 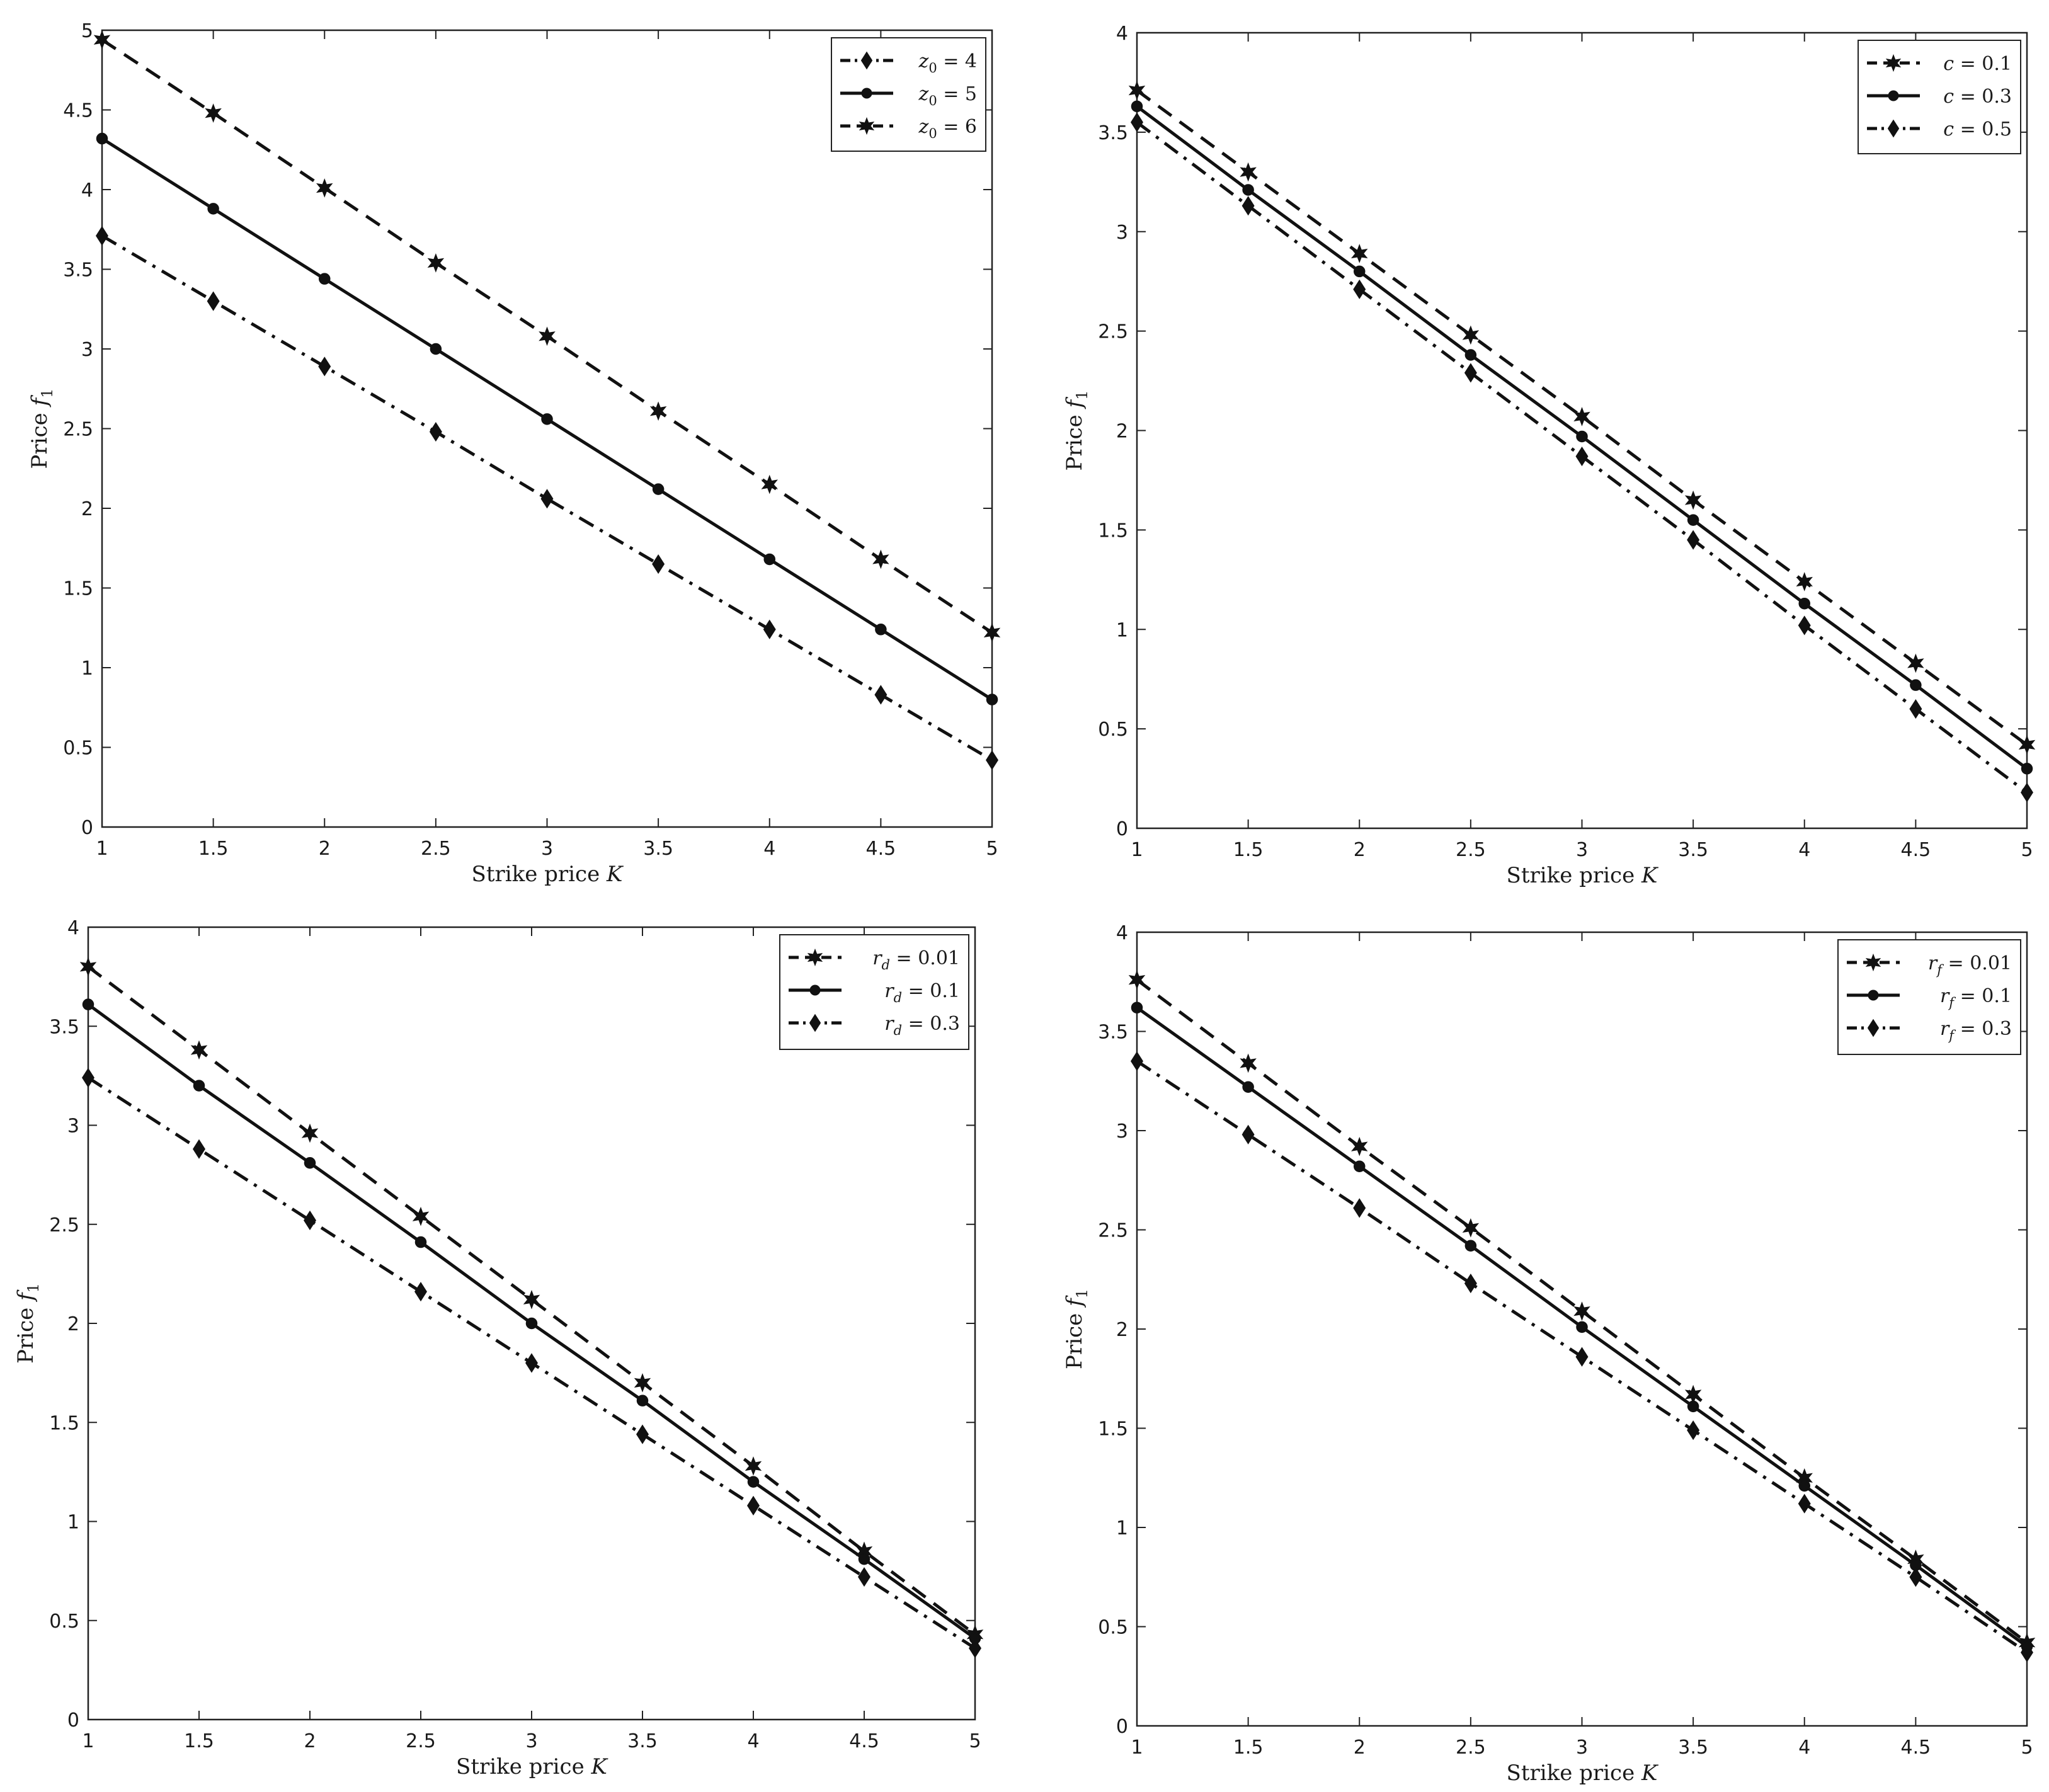 I want to click on legend-label-z0-6-subscript: 0, so click(x=932, y=133).